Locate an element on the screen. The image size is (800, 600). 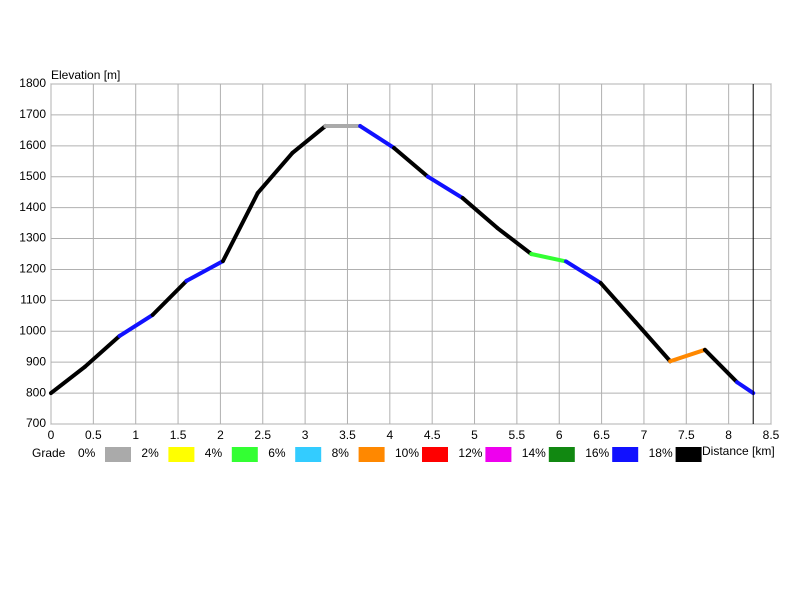
y-tick-label: 700 is located at coordinates (36, 423).